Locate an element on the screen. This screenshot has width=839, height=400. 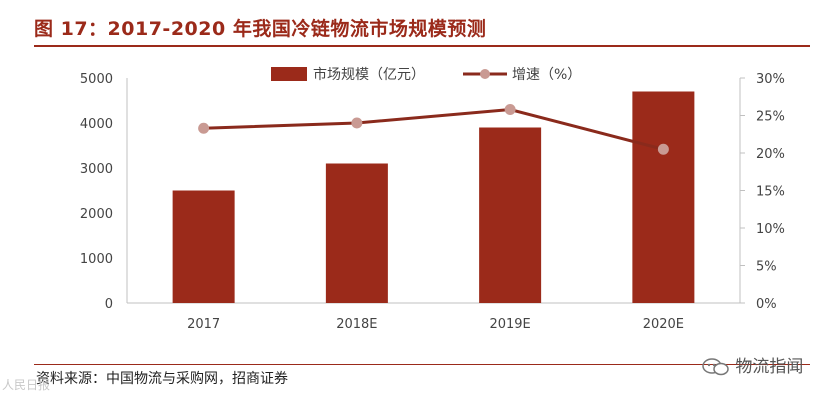
watermark-left: 人民日报 is located at coordinates (26, 385).